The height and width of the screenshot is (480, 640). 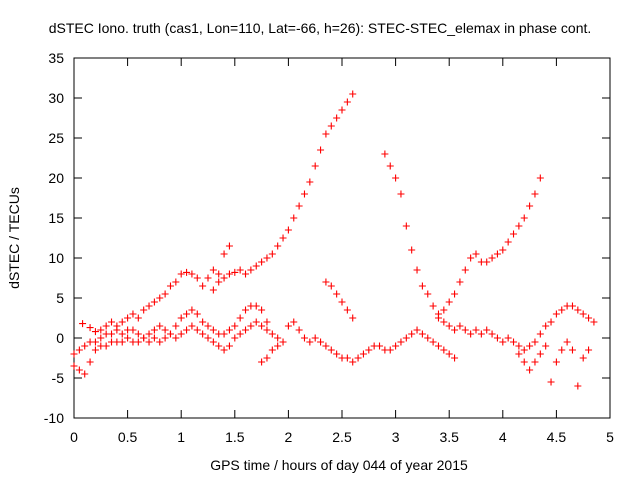 What do you see at coordinates (610, 437) in the screenshot?
I see `x-tick-label: 5` at bounding box center [610, 437].